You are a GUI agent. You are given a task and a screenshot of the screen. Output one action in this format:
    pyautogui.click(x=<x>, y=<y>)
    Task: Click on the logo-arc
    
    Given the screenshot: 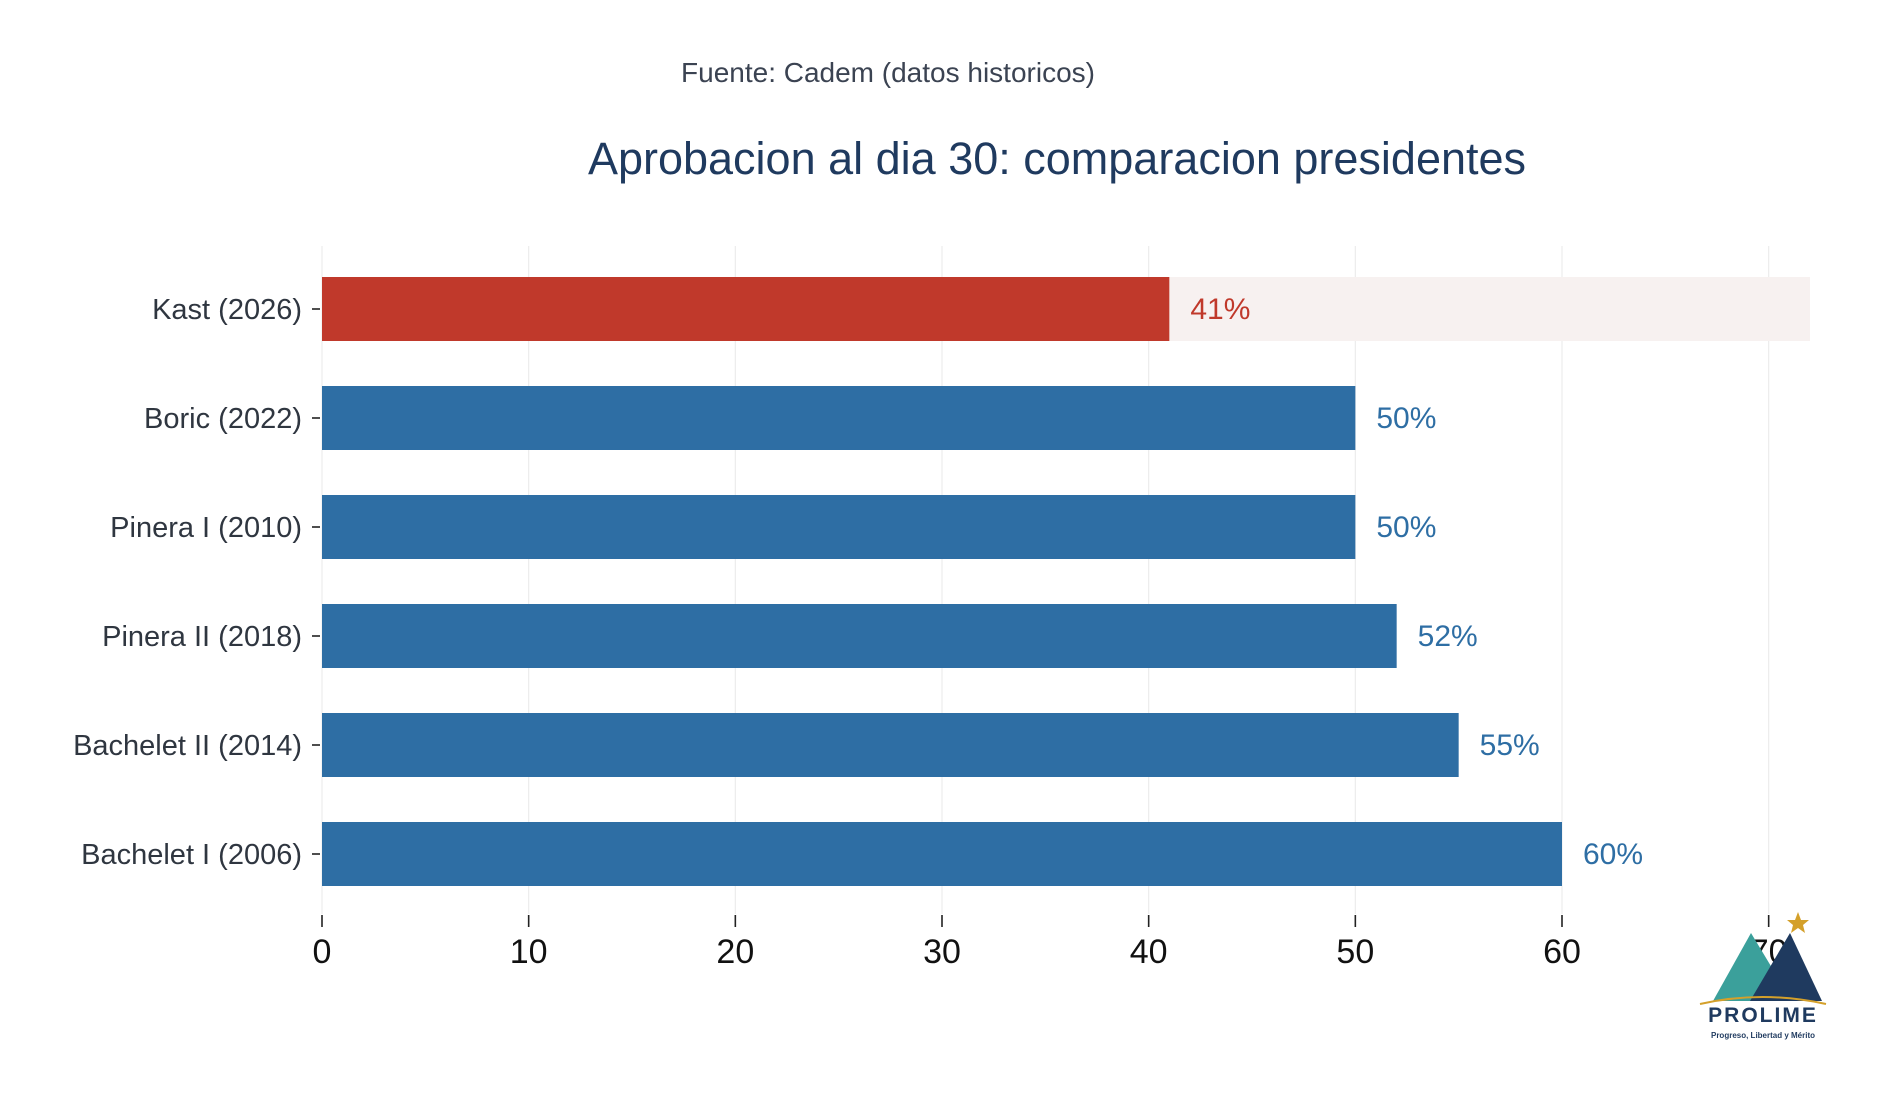 What is the action you would take?
    pyautogui.click(x=1763, y=1000)
    